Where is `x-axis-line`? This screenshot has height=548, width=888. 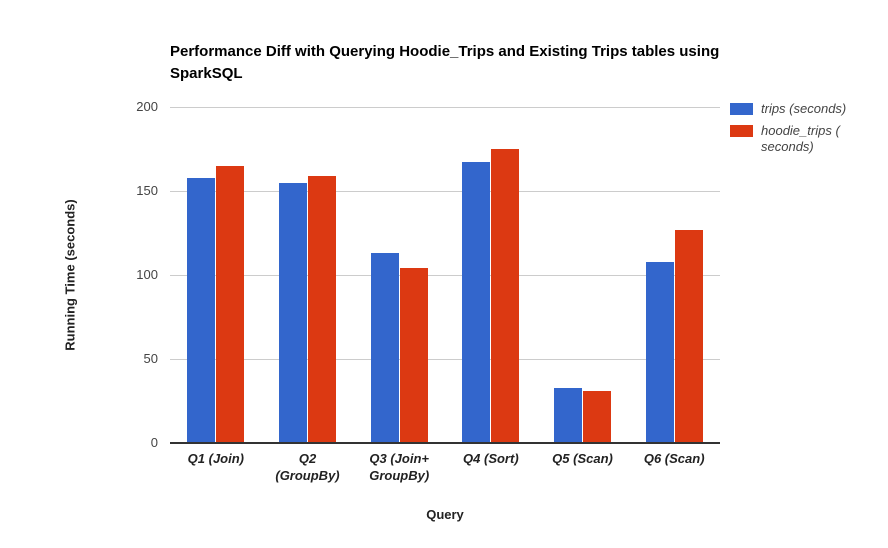
x-axis-line is located at coordinates (445, 443).